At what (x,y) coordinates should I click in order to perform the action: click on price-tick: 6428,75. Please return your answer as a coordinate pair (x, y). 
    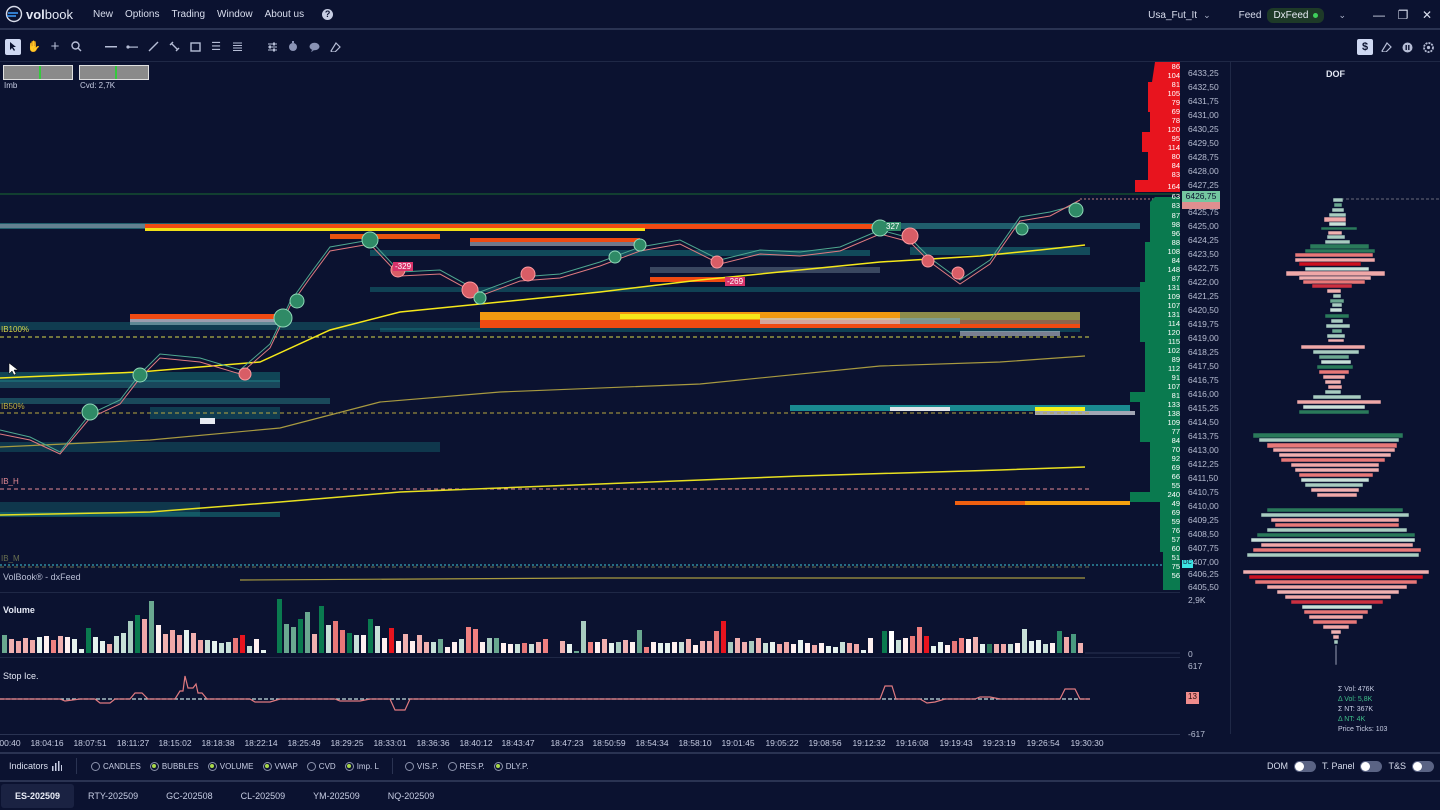
    Looking at the image, I should click on (1203, 157).